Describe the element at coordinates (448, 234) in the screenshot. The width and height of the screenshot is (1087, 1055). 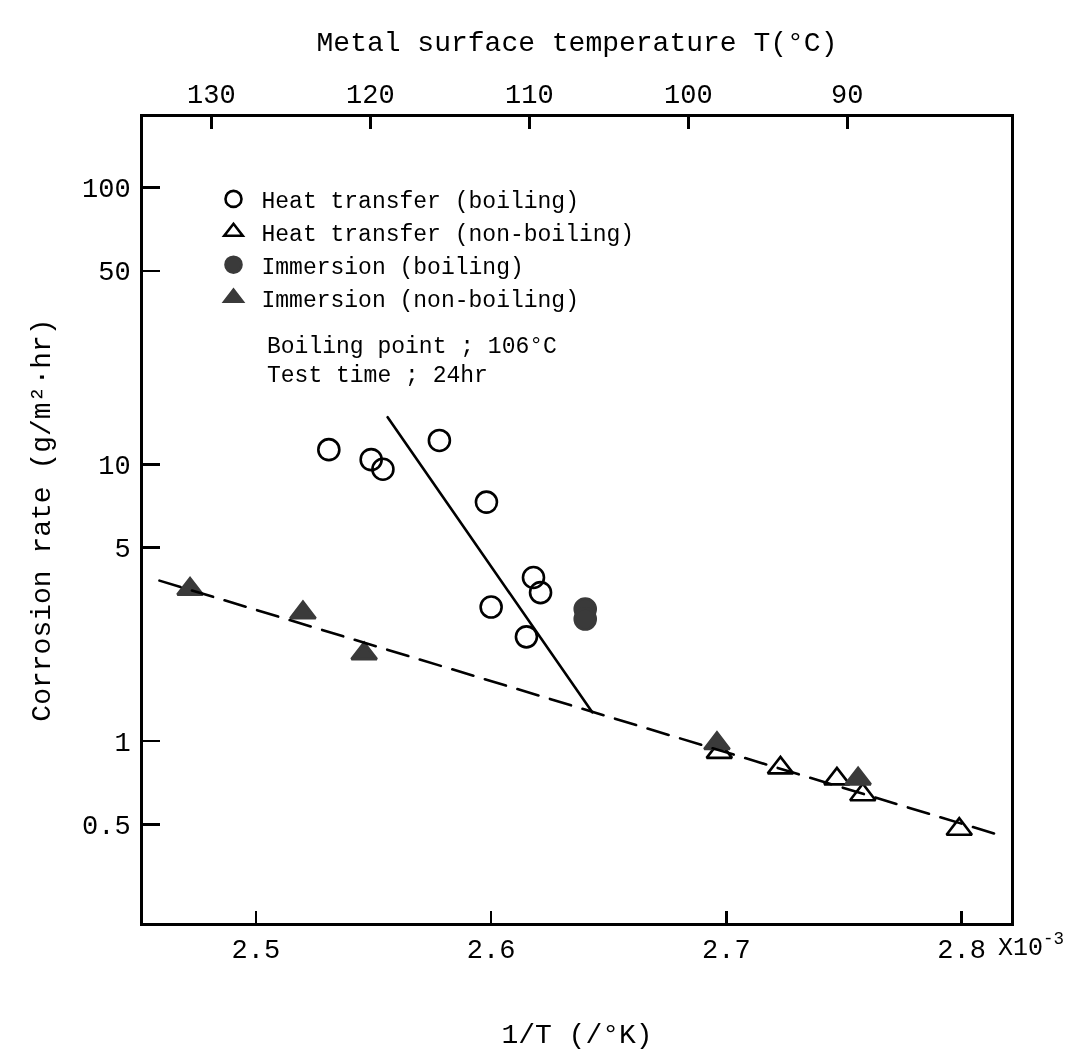
I see `legend-label: Heat transfer (non-boiling)` at that location.